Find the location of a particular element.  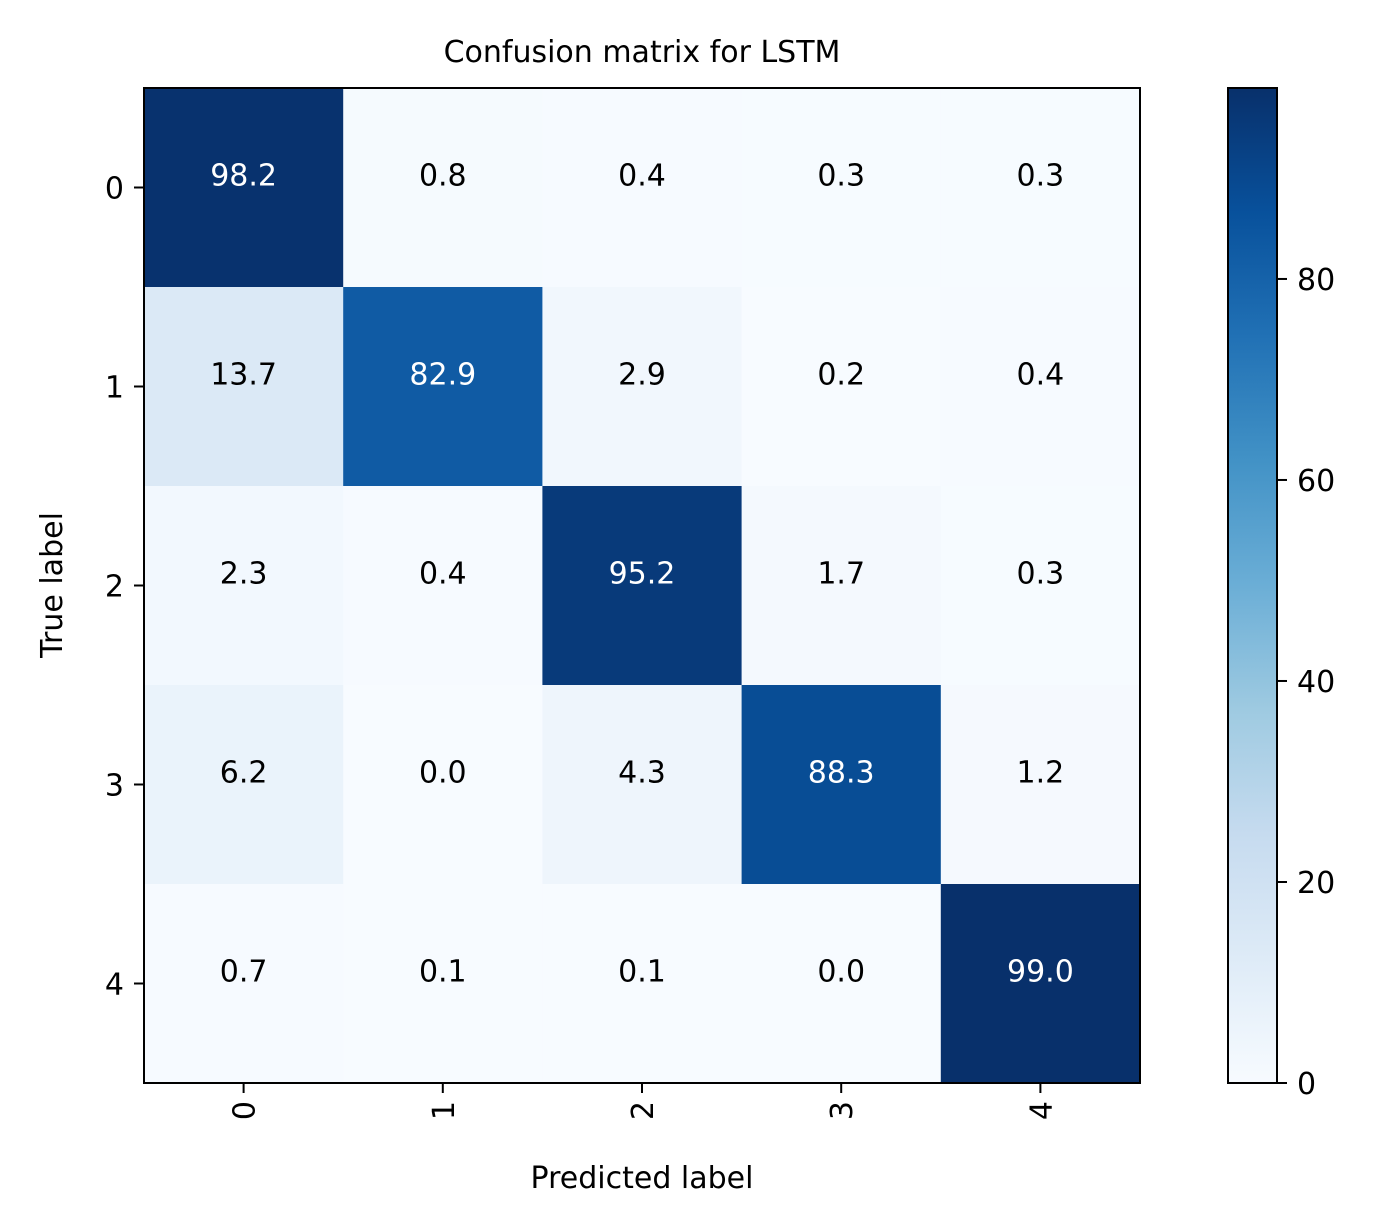

cell-value-label: 0.7 is located at coordinates (244, 972).